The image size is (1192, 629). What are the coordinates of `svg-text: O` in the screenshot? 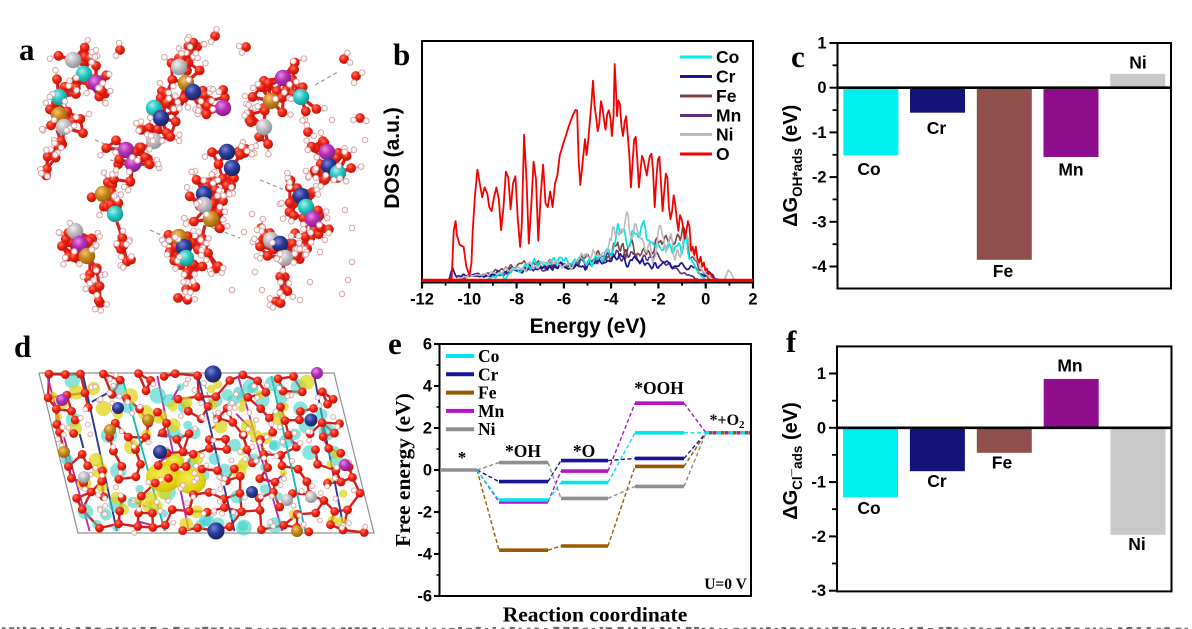 It's located at (723, 154).